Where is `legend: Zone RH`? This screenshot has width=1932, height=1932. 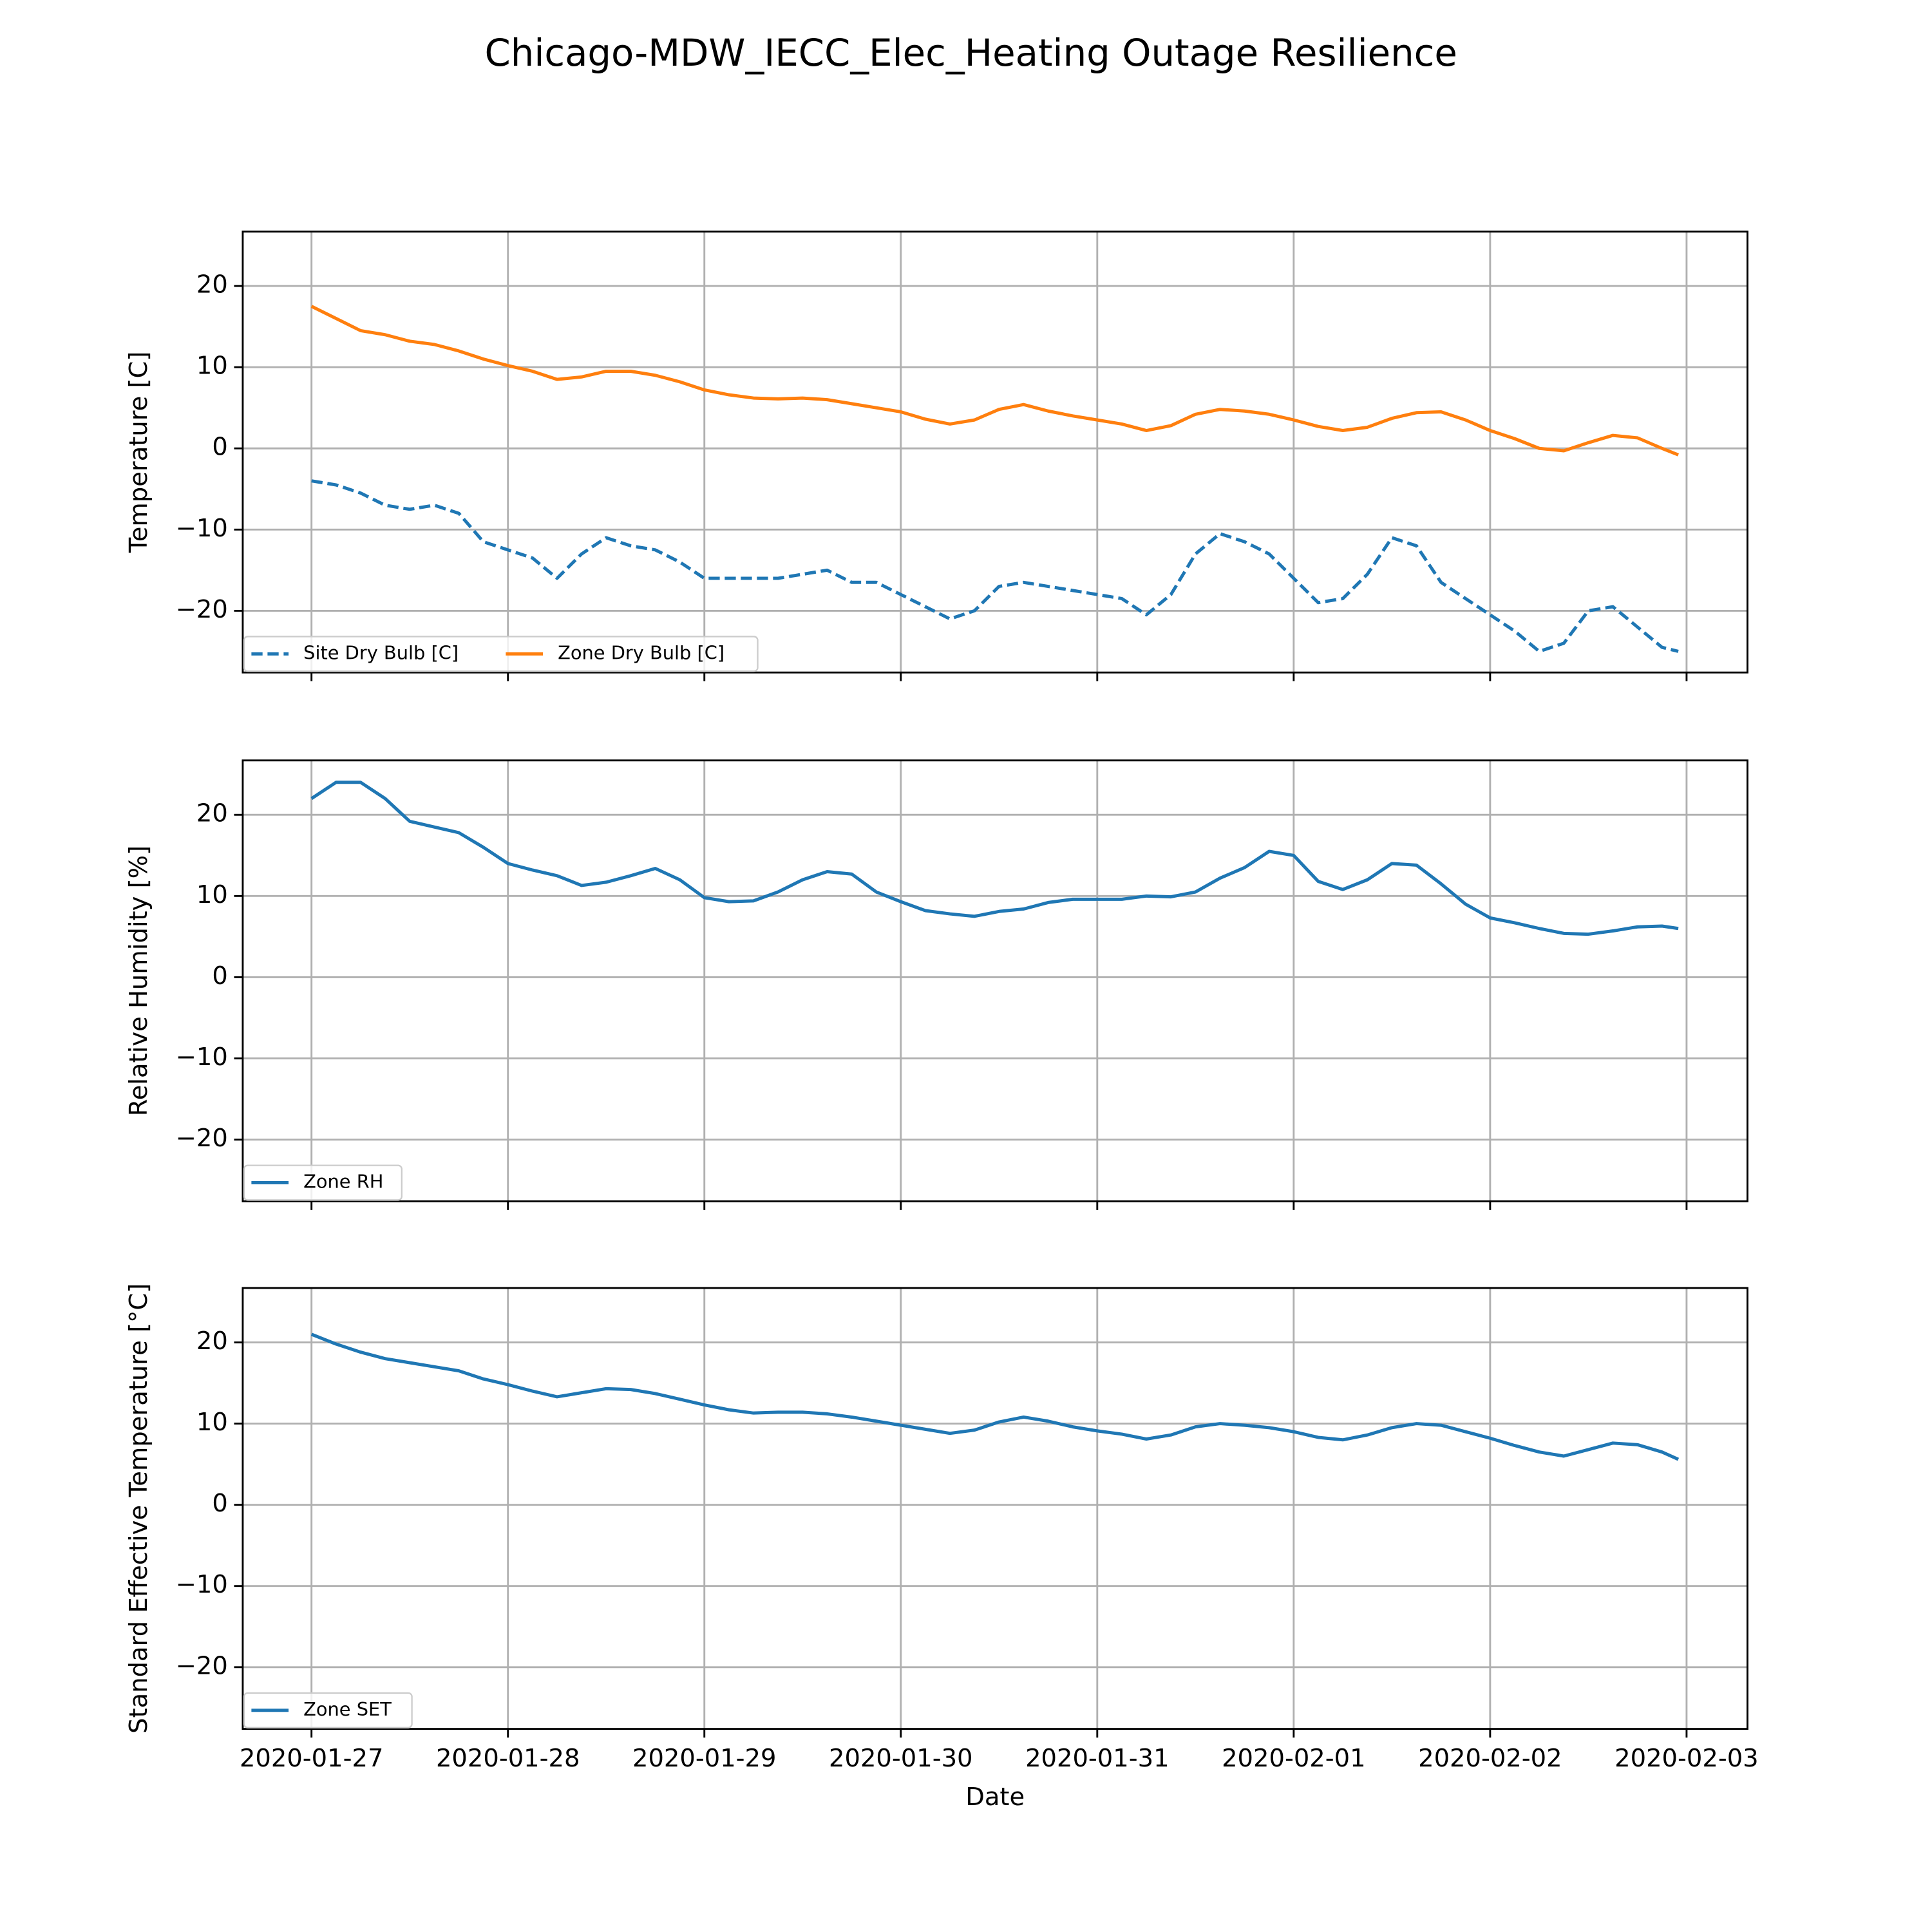
legend: Zone RH is located at coordinates (323, 1182).